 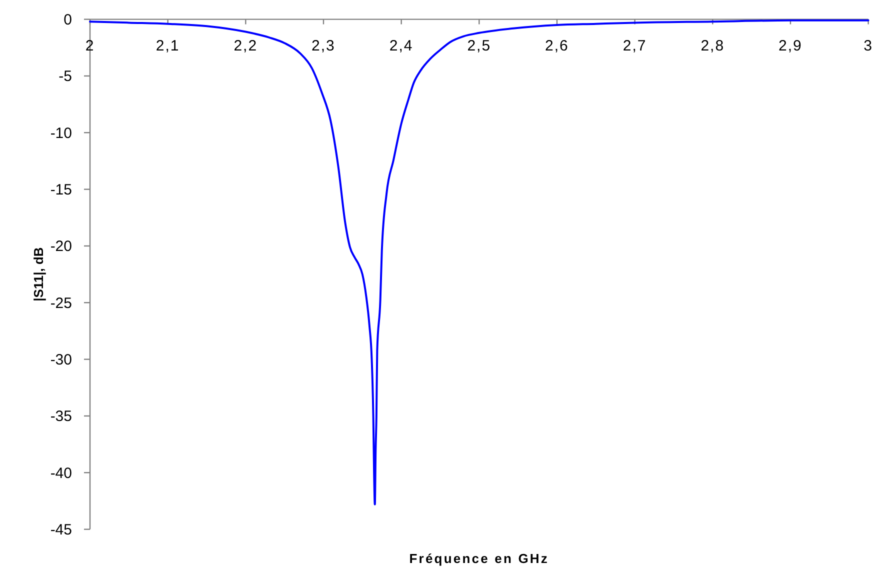 I want to click on y-axis-title: |S11|, dB, so click(x=38, y=274).